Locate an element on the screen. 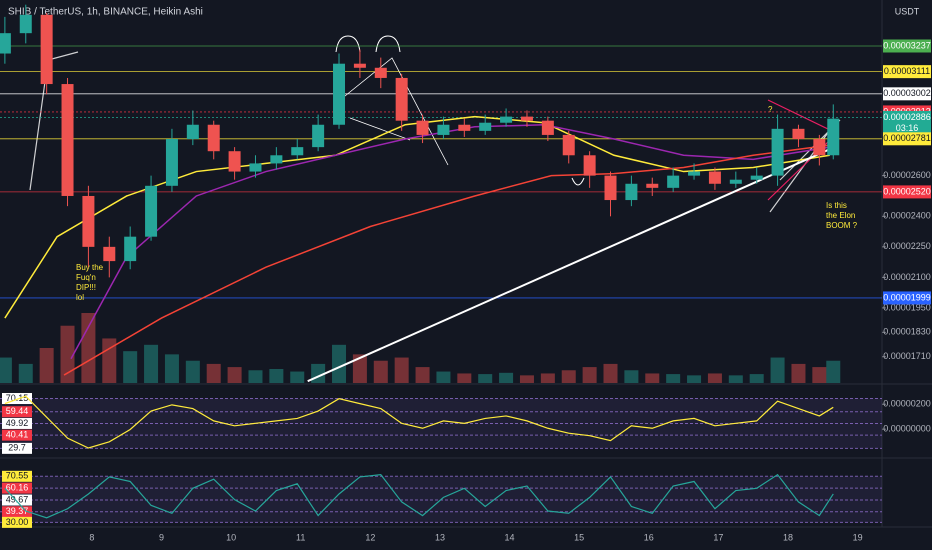  level-label: 30.00 is located at coordinates (17, 522).